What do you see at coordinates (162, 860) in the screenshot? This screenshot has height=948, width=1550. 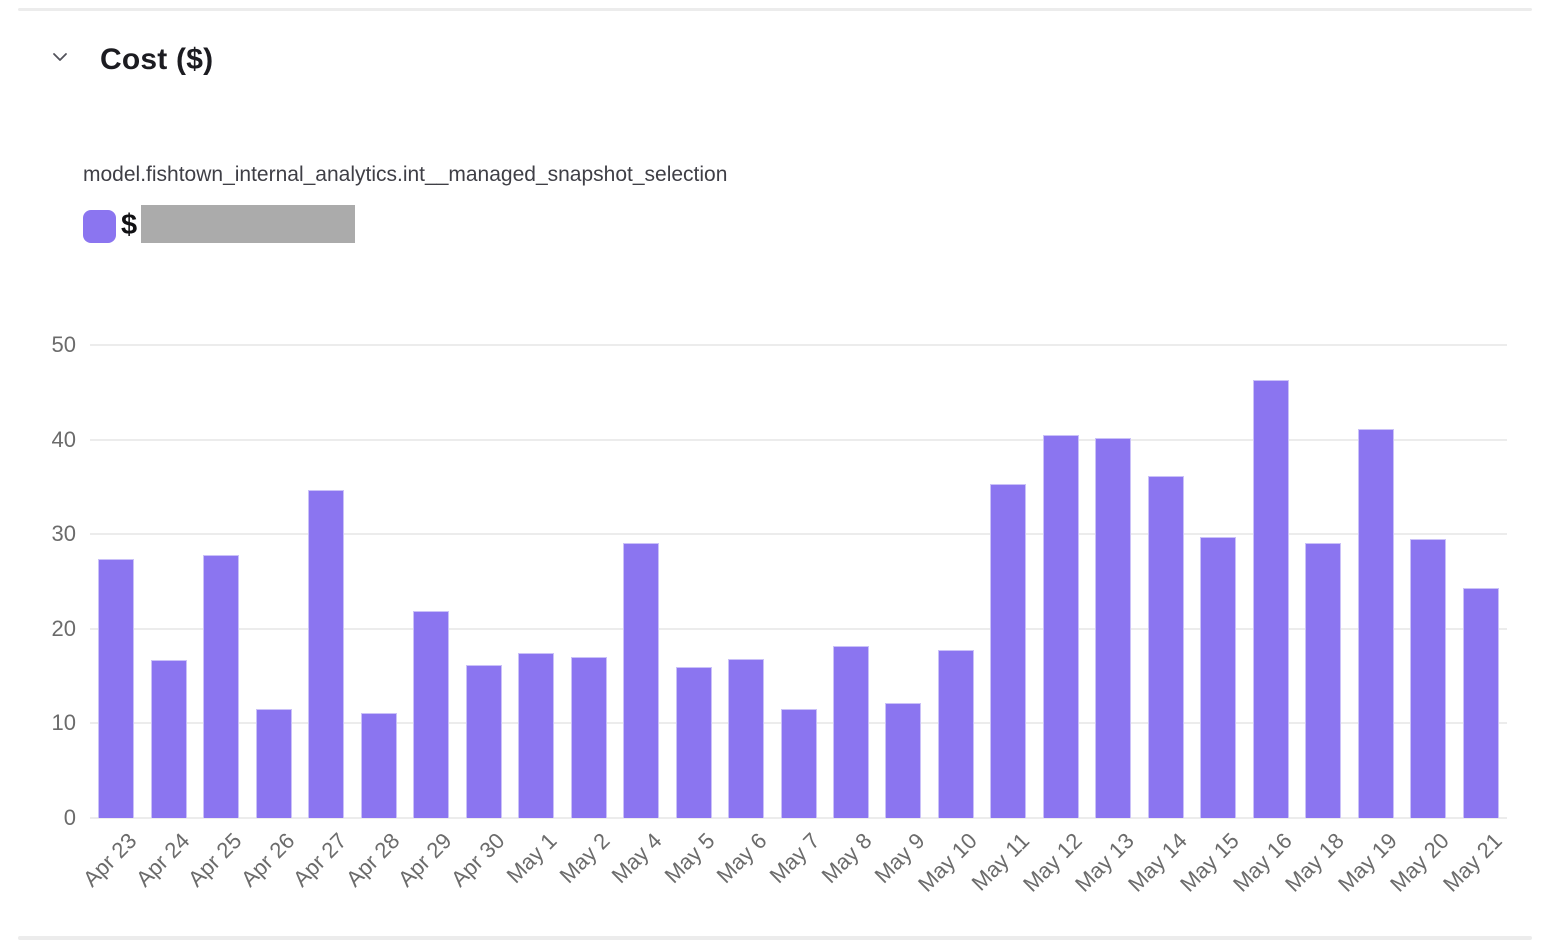 I see `x-tick-label: Apr 24` at bounding box center [162, 860].